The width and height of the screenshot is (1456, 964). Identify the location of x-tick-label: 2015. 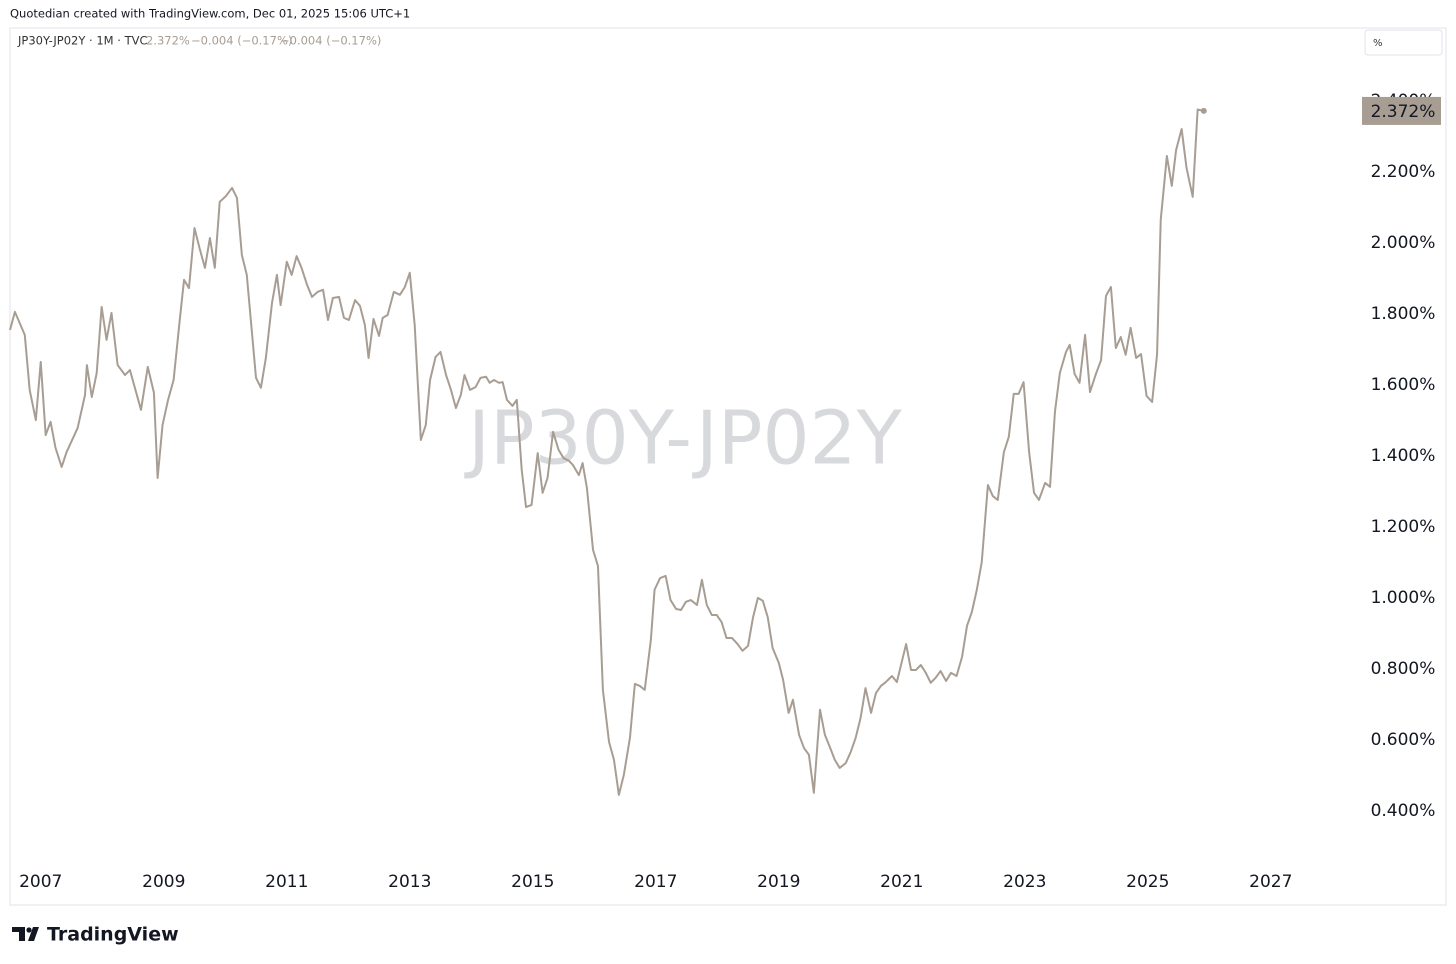
(532, 882).